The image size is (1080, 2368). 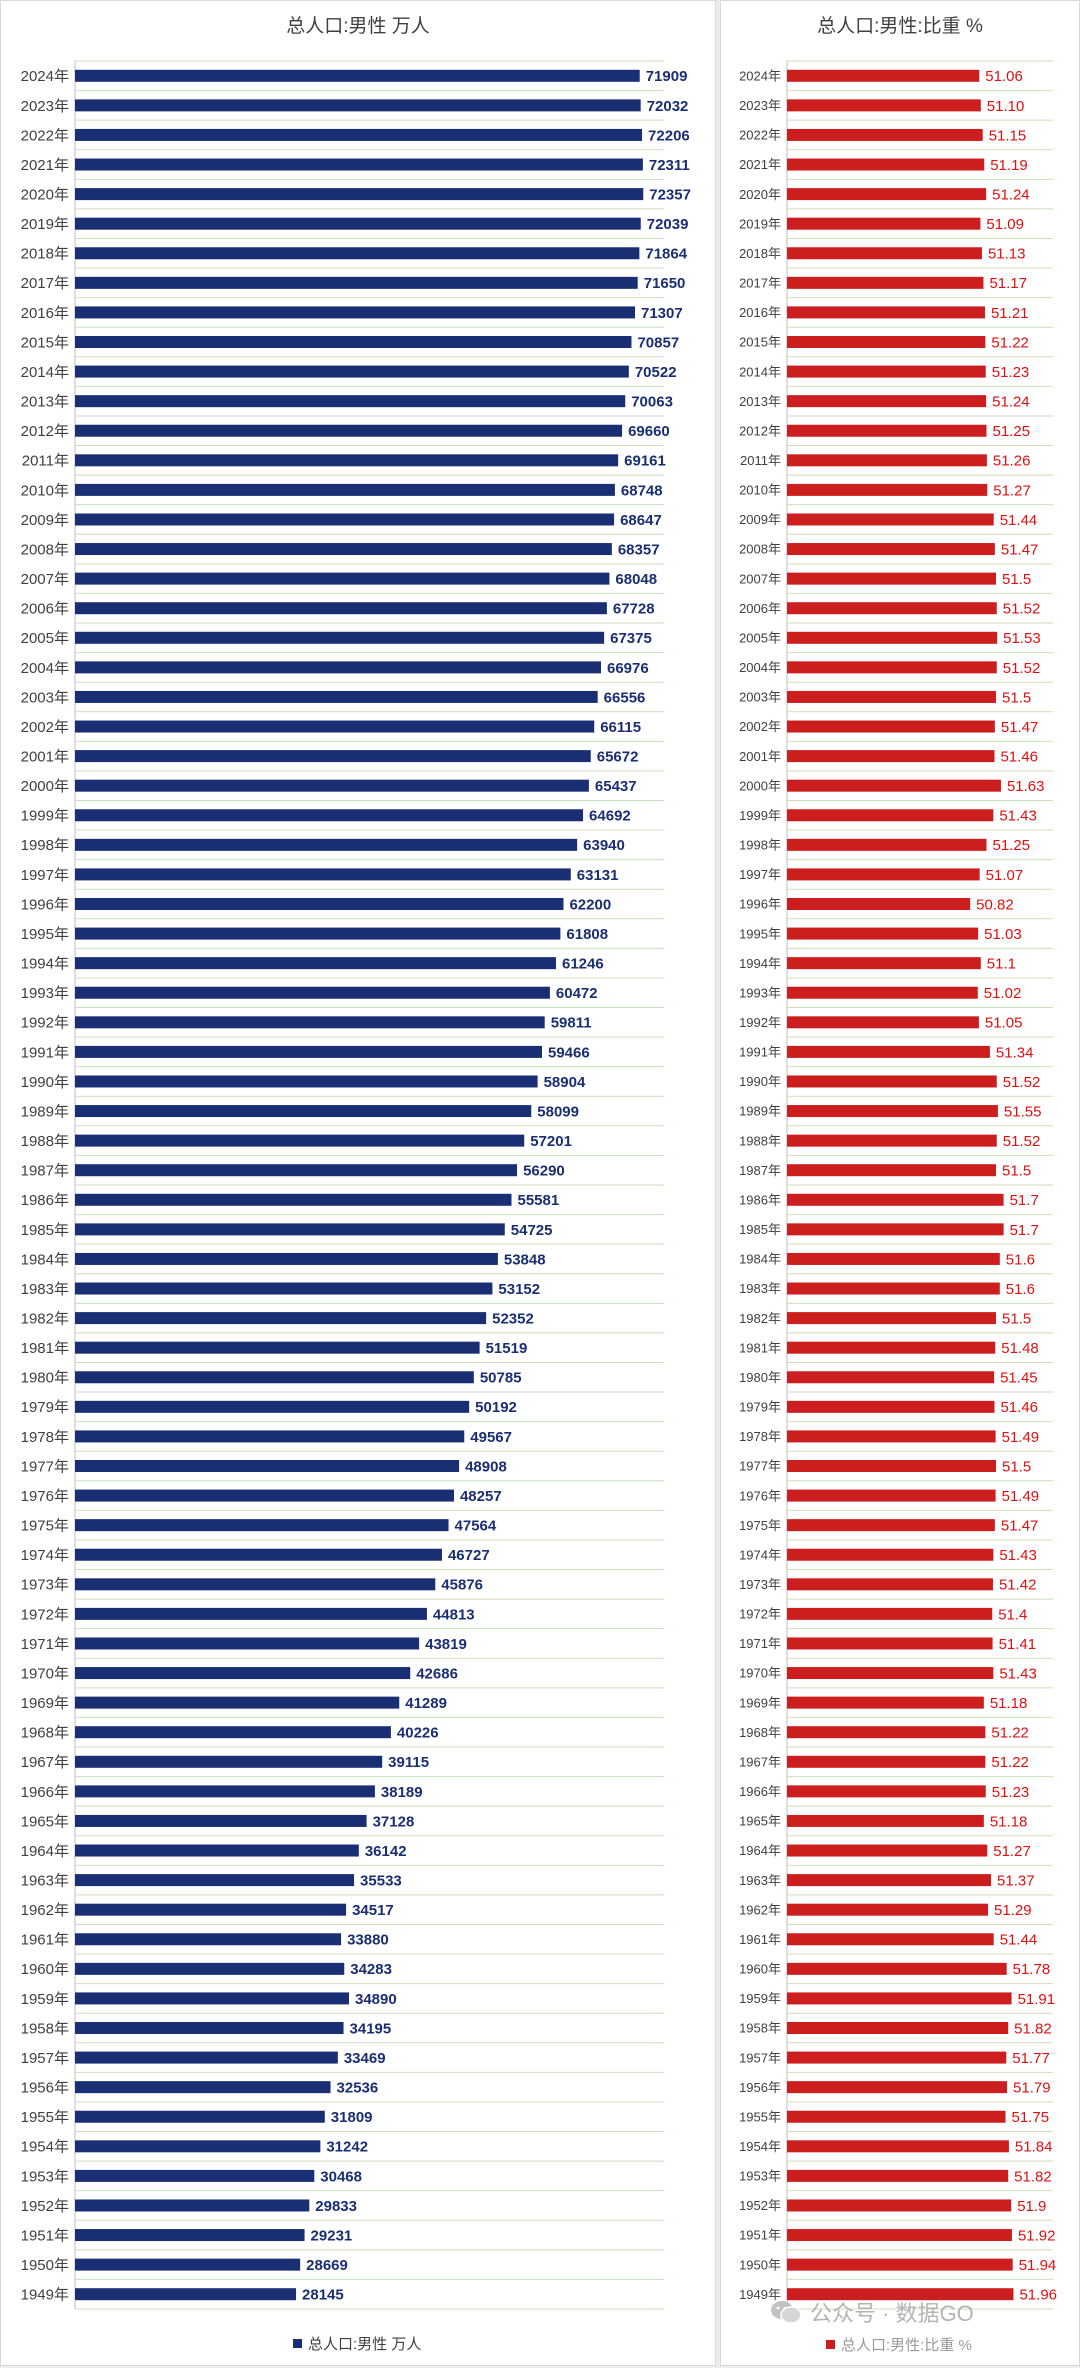 I want to click on data-label: 51.92, so click(x=1037, y=2235).